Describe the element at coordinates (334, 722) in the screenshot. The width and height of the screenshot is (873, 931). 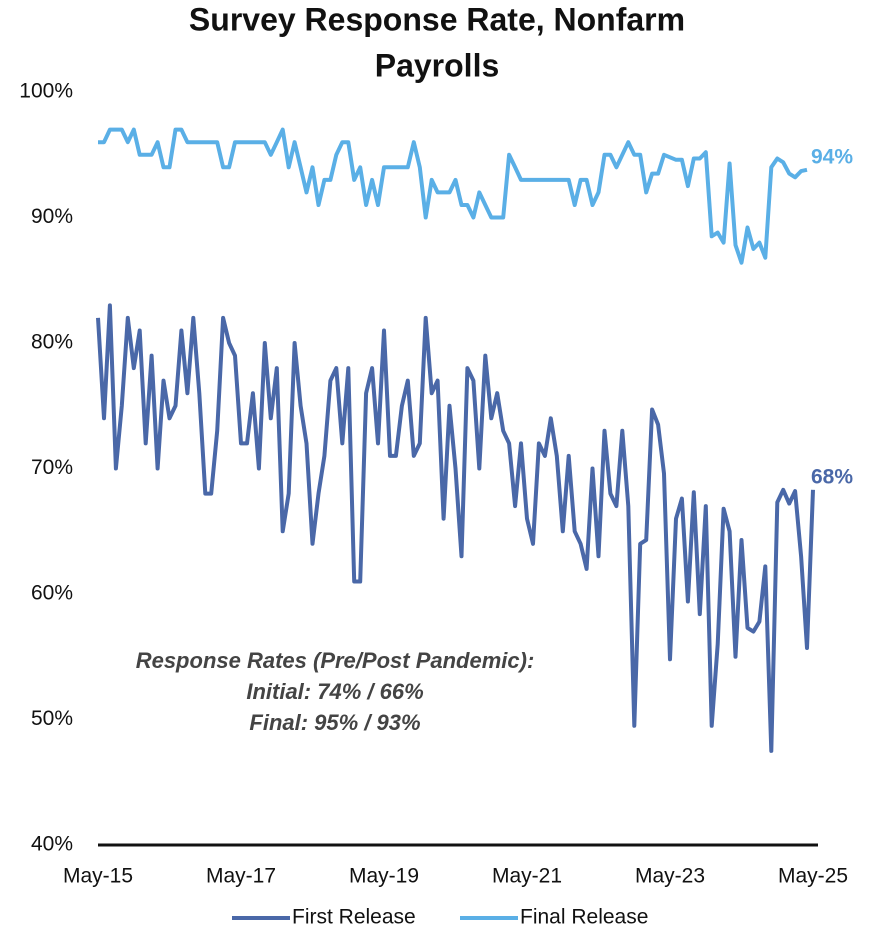
I see `annotation: Final: 95% / 93%` at that location.